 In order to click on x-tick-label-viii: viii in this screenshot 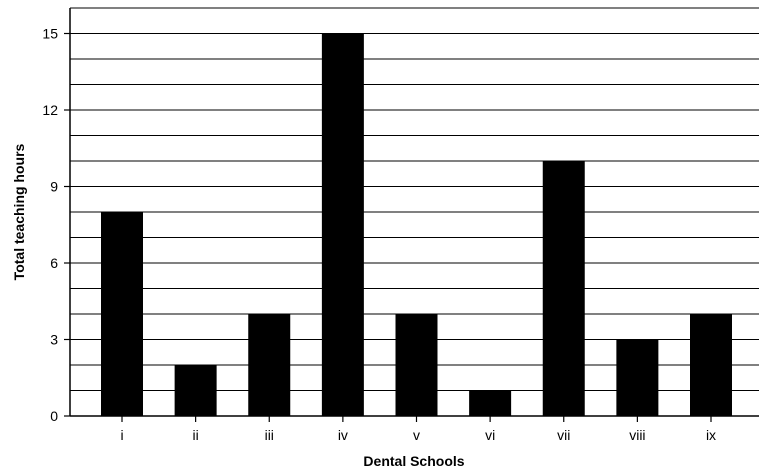, I will do `click(637, 435)`.